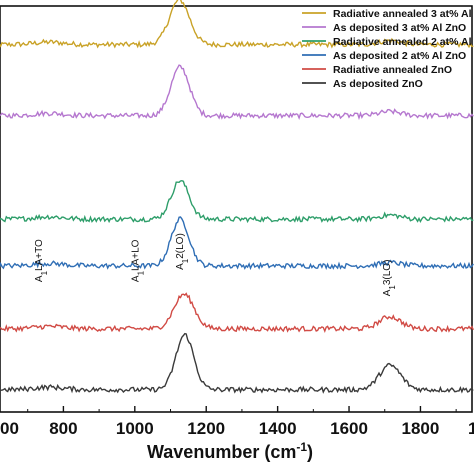 The image size is (474, 474). Describe the element at coordinates (206, 428) in the screenshot. I see `x-tick-label-1200: 1200` at that location.